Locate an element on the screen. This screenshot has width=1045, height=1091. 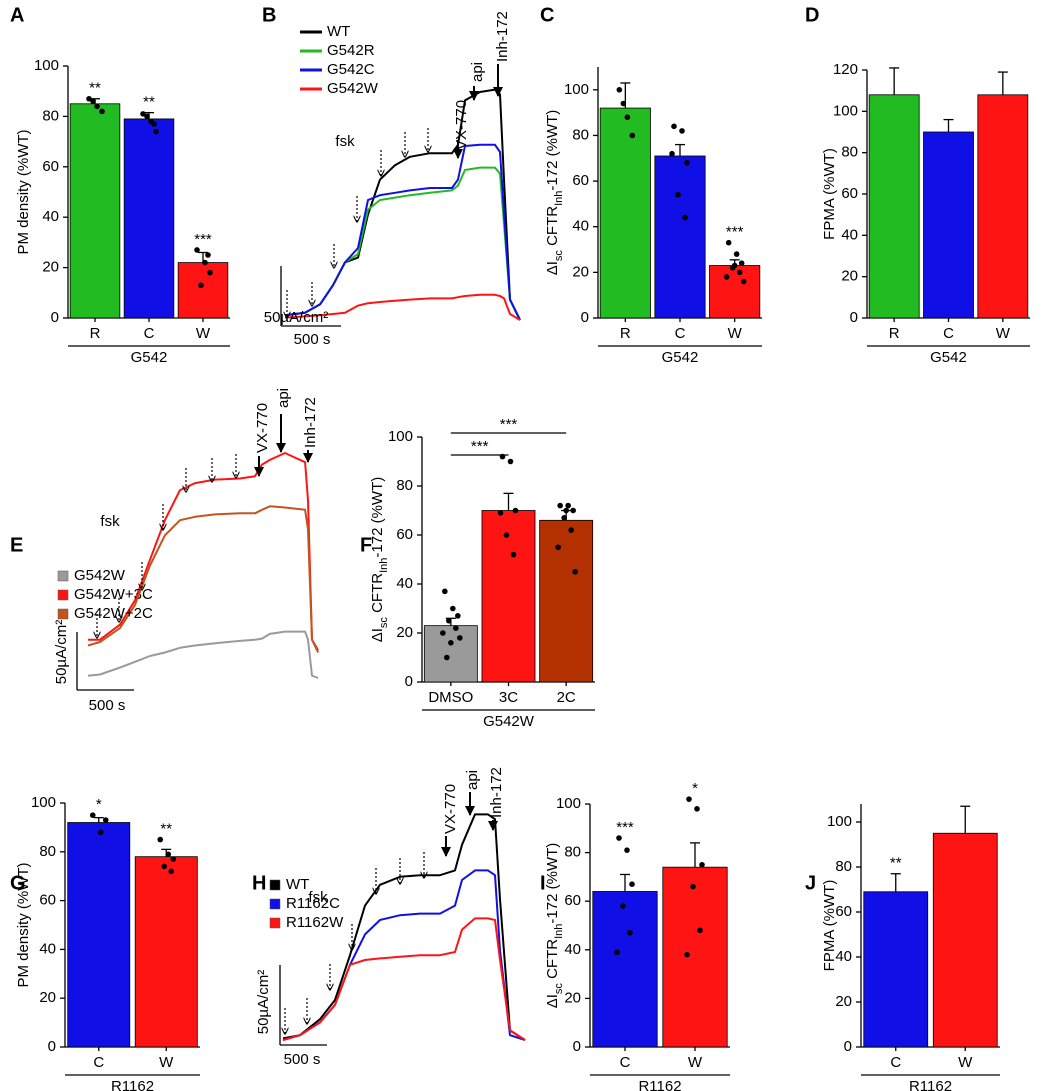
y-tick-label: 120 is located at coordinates (845, 69).